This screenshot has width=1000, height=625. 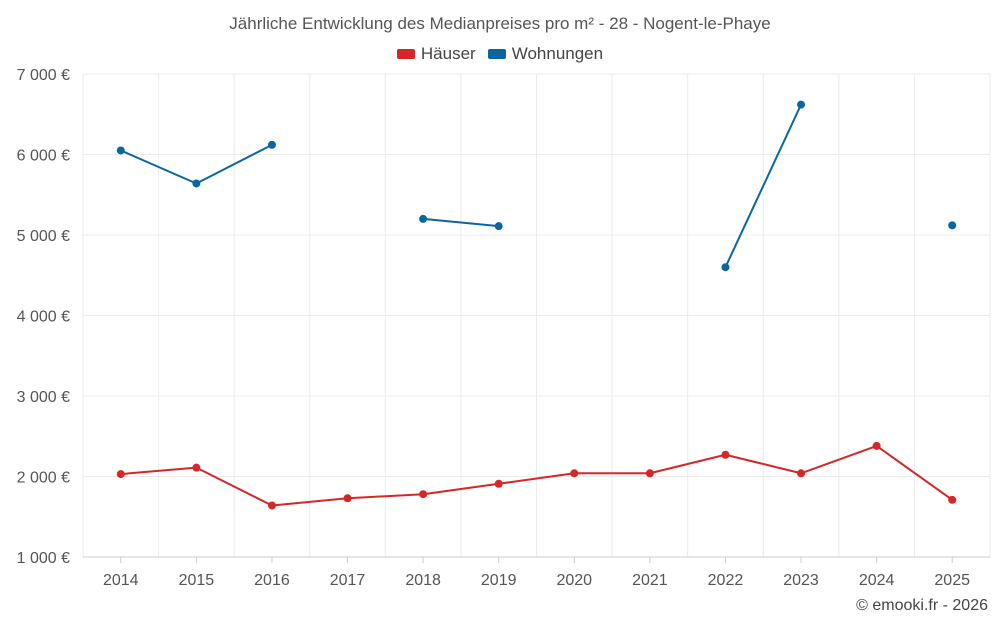 I want to click on copyright: © emooki.fr - 2026, so click(x=922, y=605).